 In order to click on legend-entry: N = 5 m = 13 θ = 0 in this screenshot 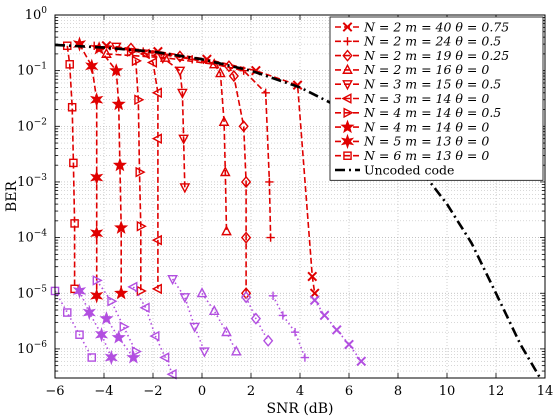, I will do `click(412, 141)`.